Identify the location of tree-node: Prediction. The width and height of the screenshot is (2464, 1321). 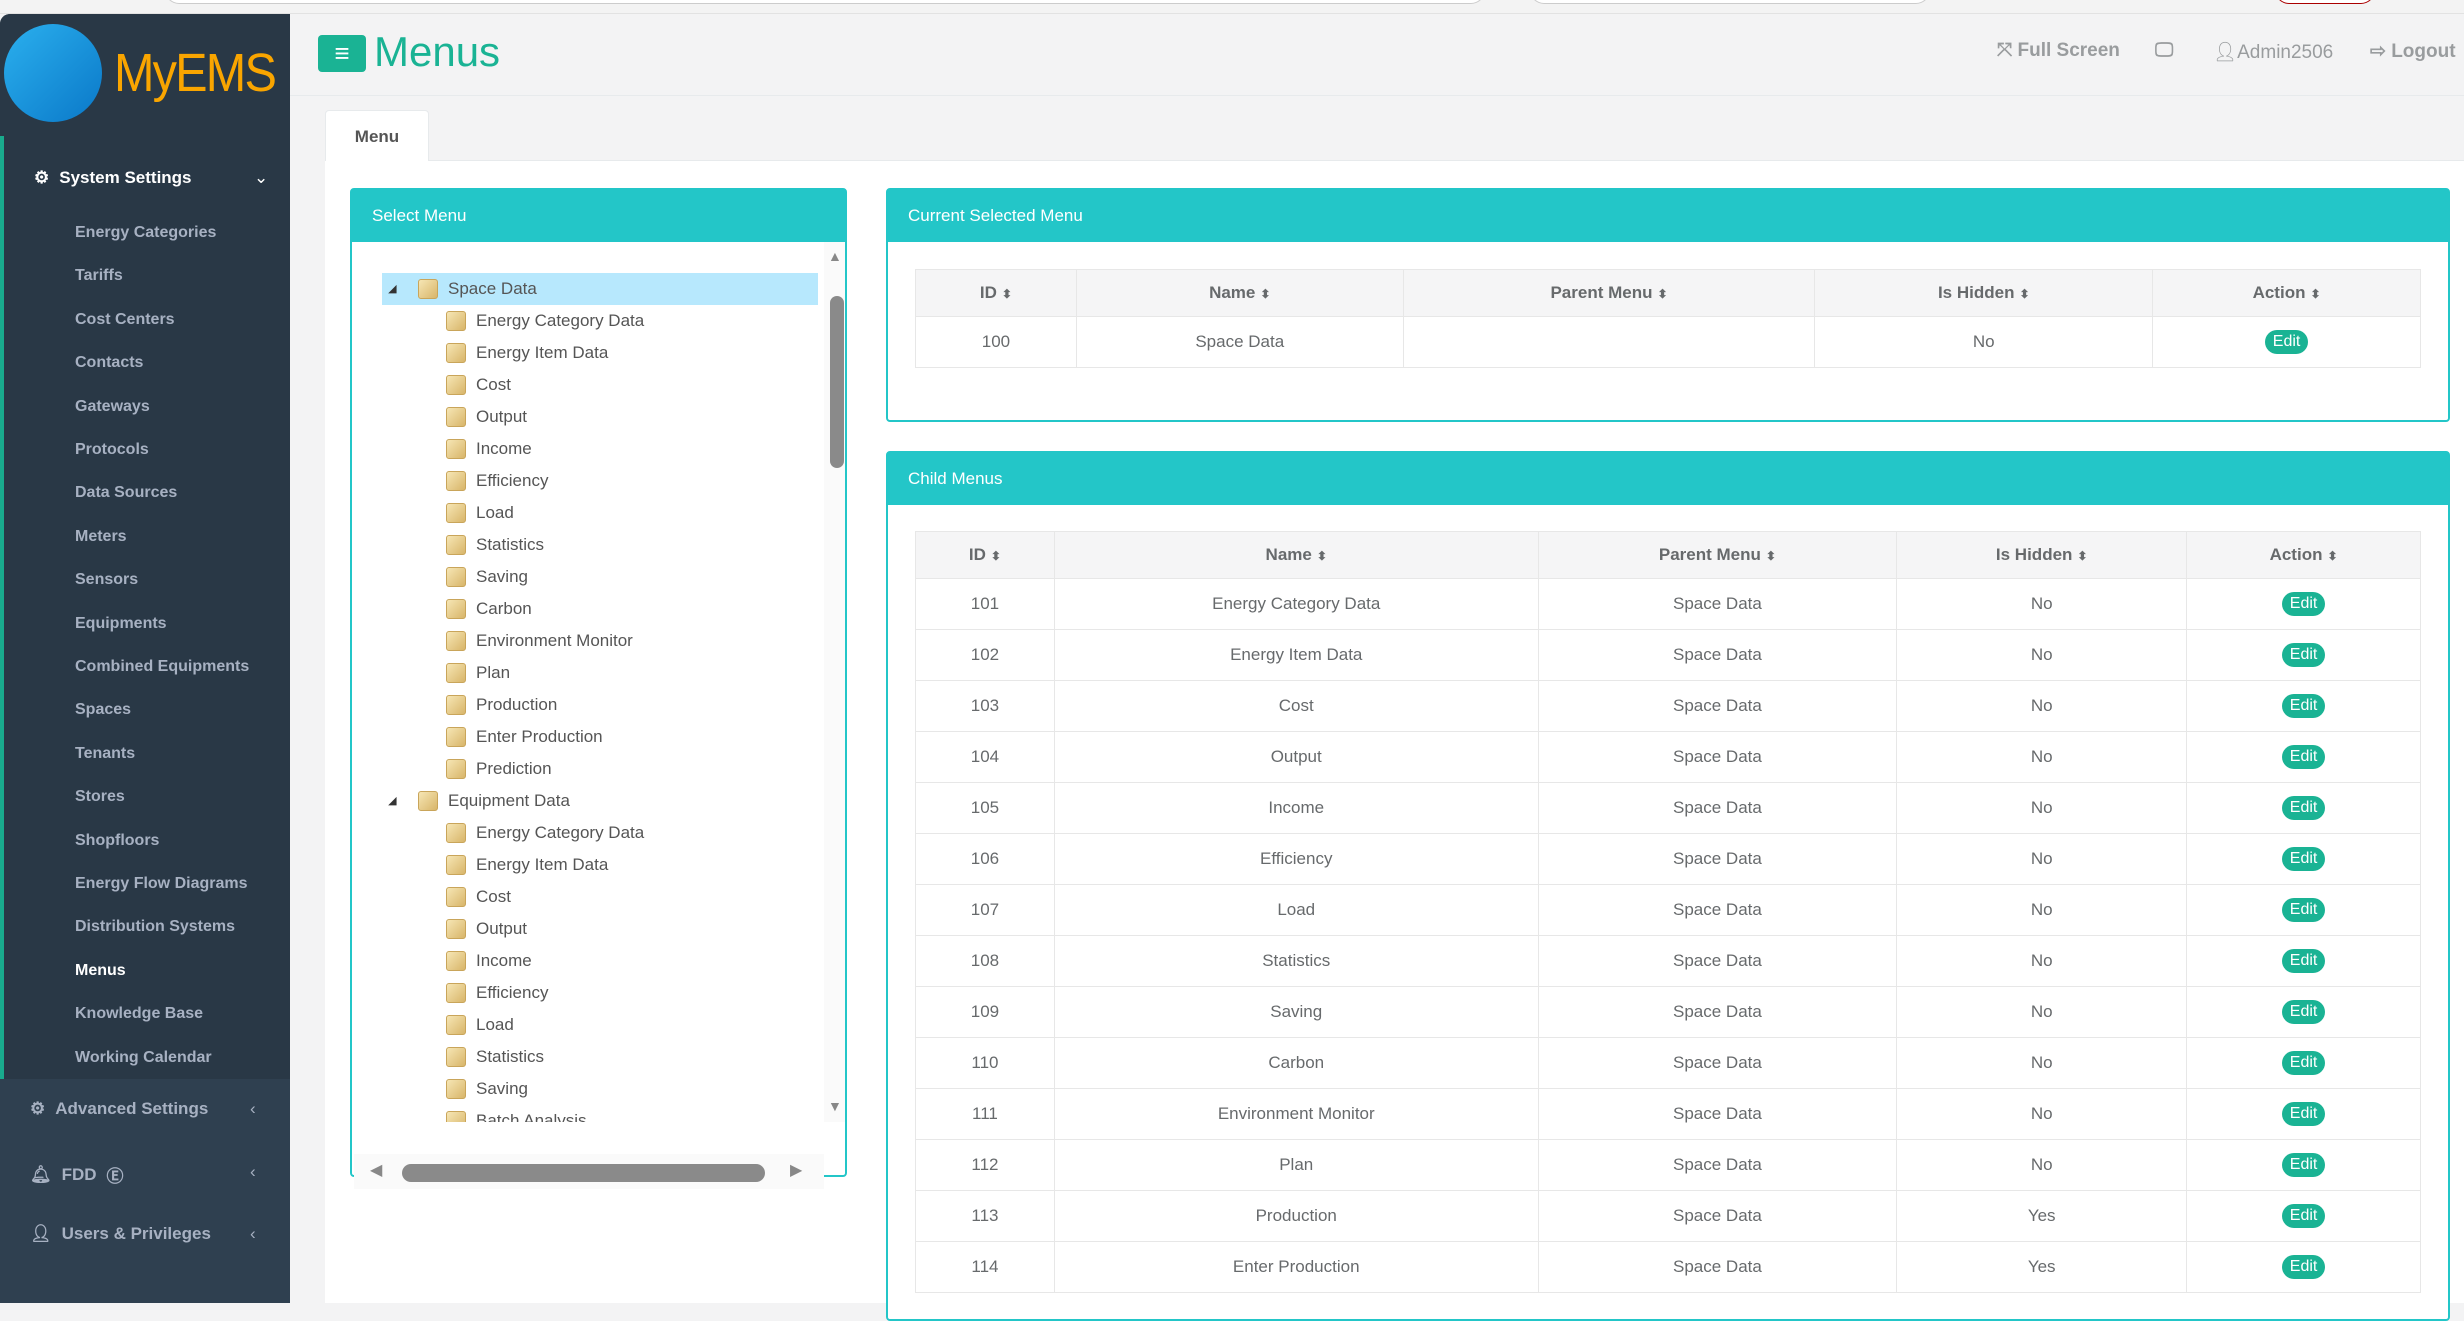
(632, 769).